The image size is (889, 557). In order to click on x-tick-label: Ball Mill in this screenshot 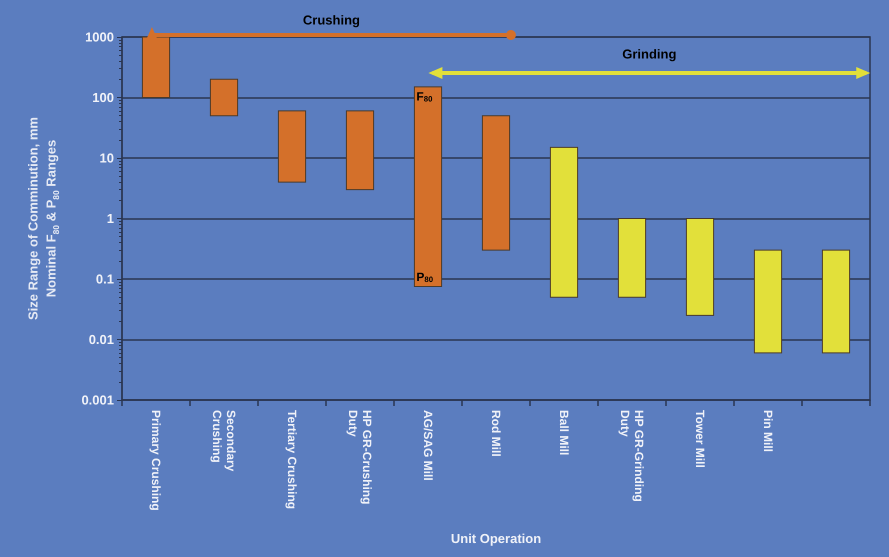, I will do `click(564, 433)`.